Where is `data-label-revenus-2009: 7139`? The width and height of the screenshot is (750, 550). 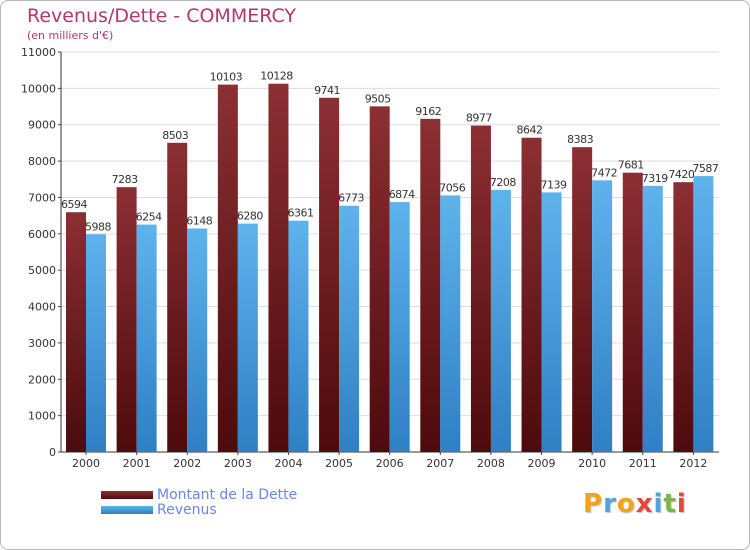
data-label-revenus-2009: 7139 is located at coordinates (554, 184).